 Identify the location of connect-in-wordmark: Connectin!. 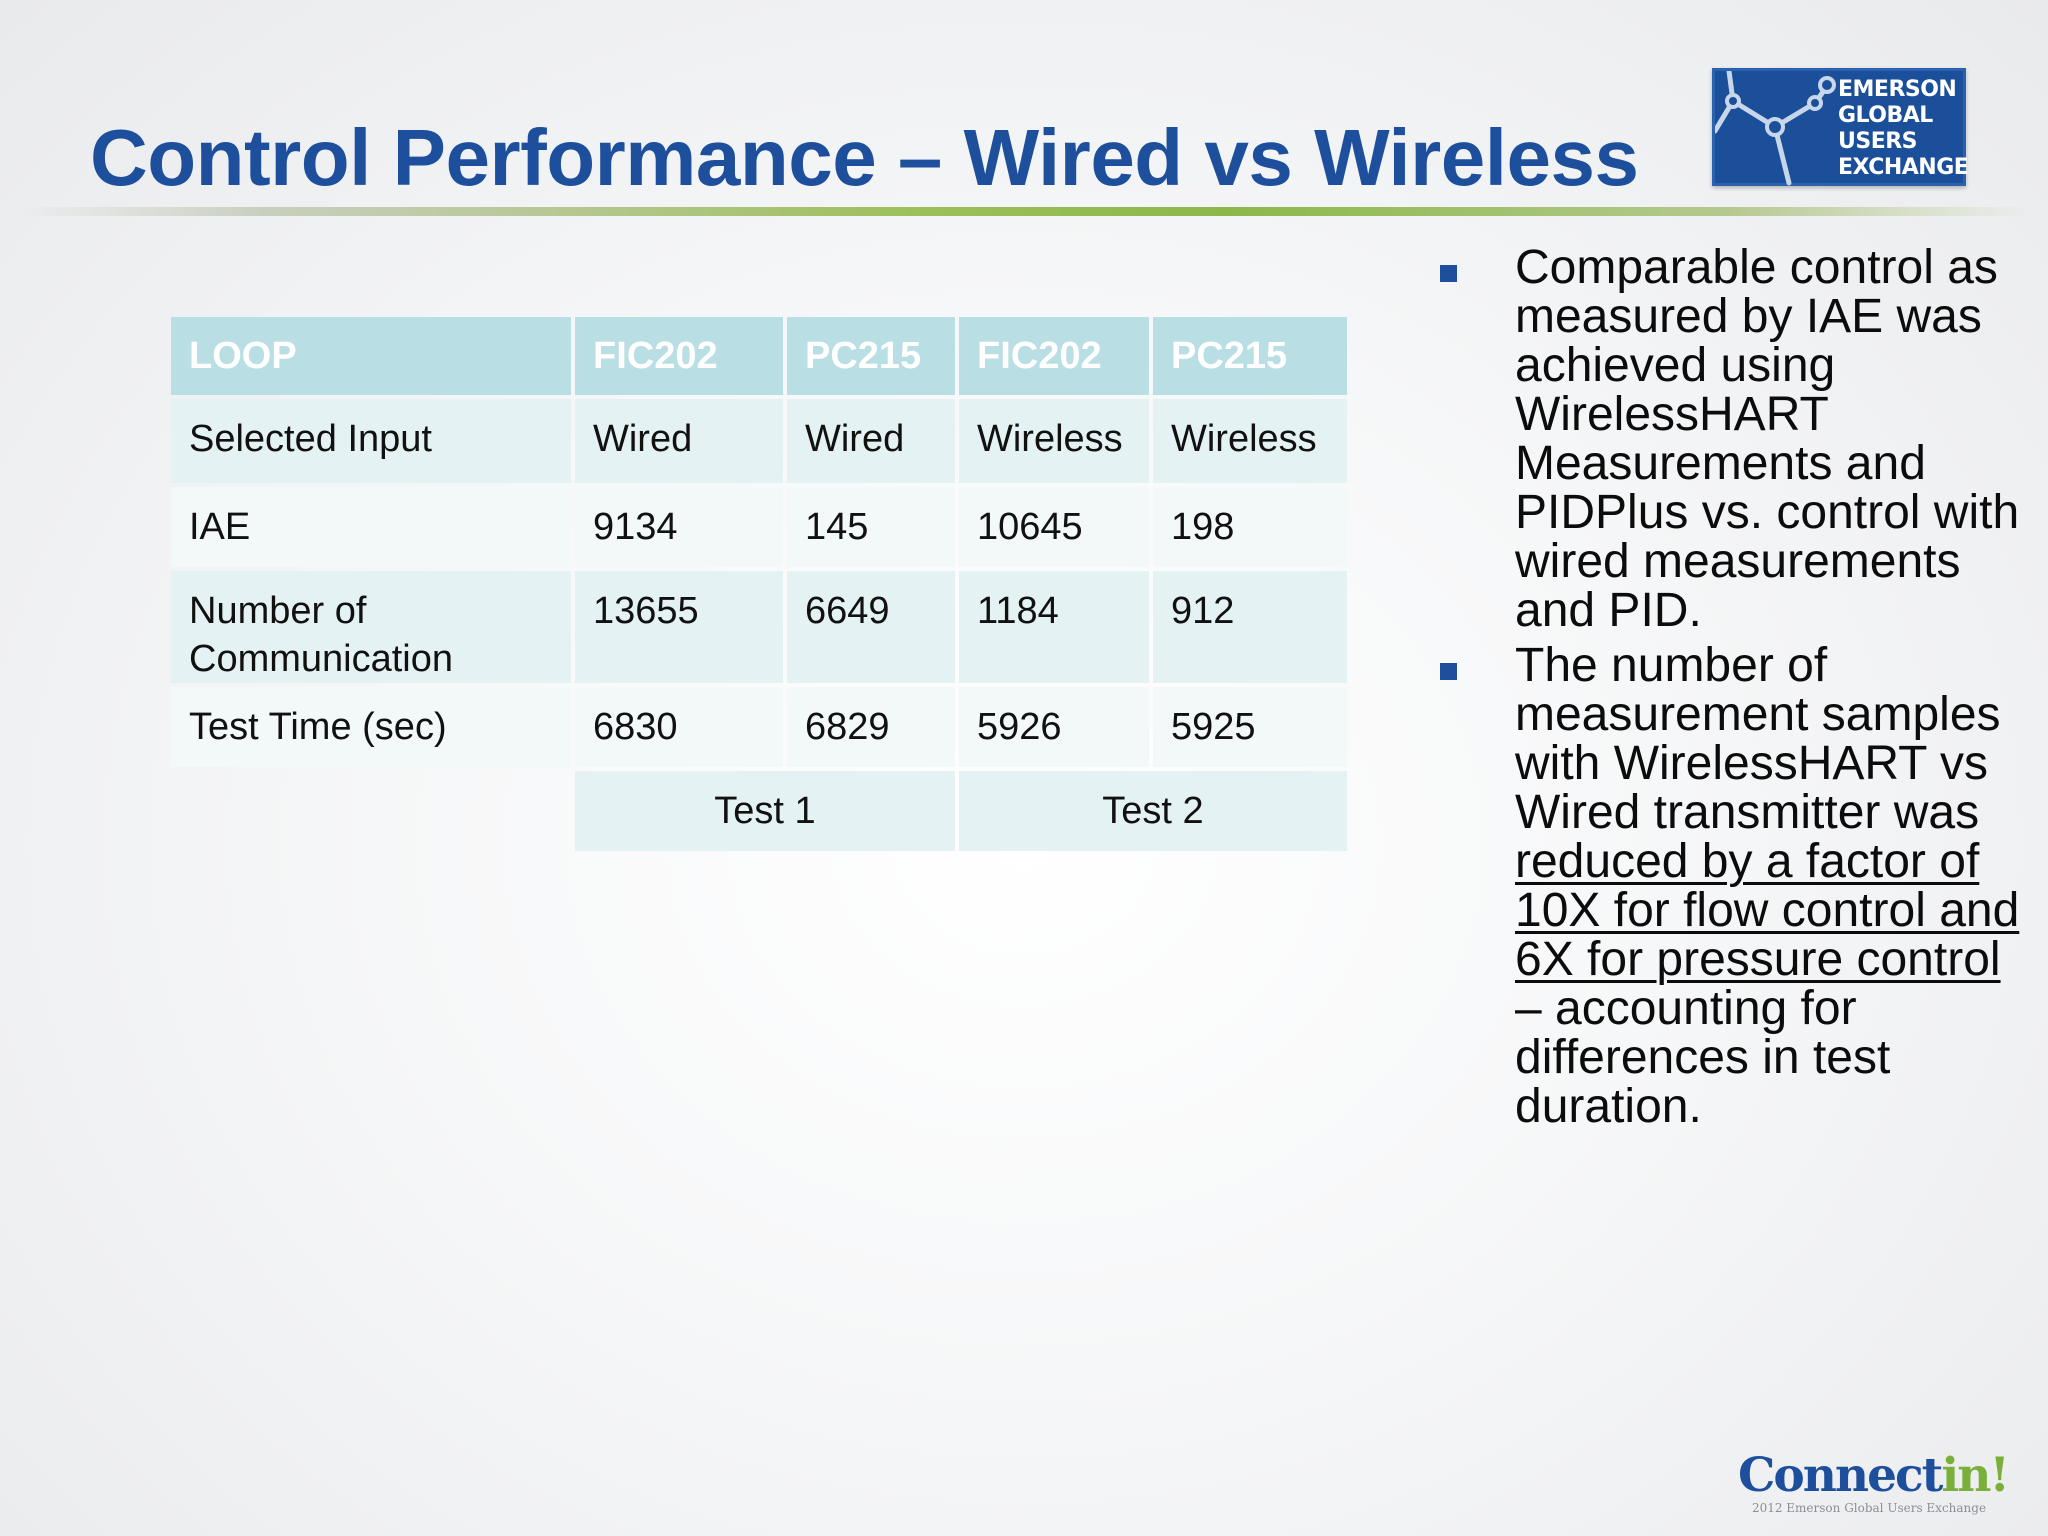
(1874, 1475).